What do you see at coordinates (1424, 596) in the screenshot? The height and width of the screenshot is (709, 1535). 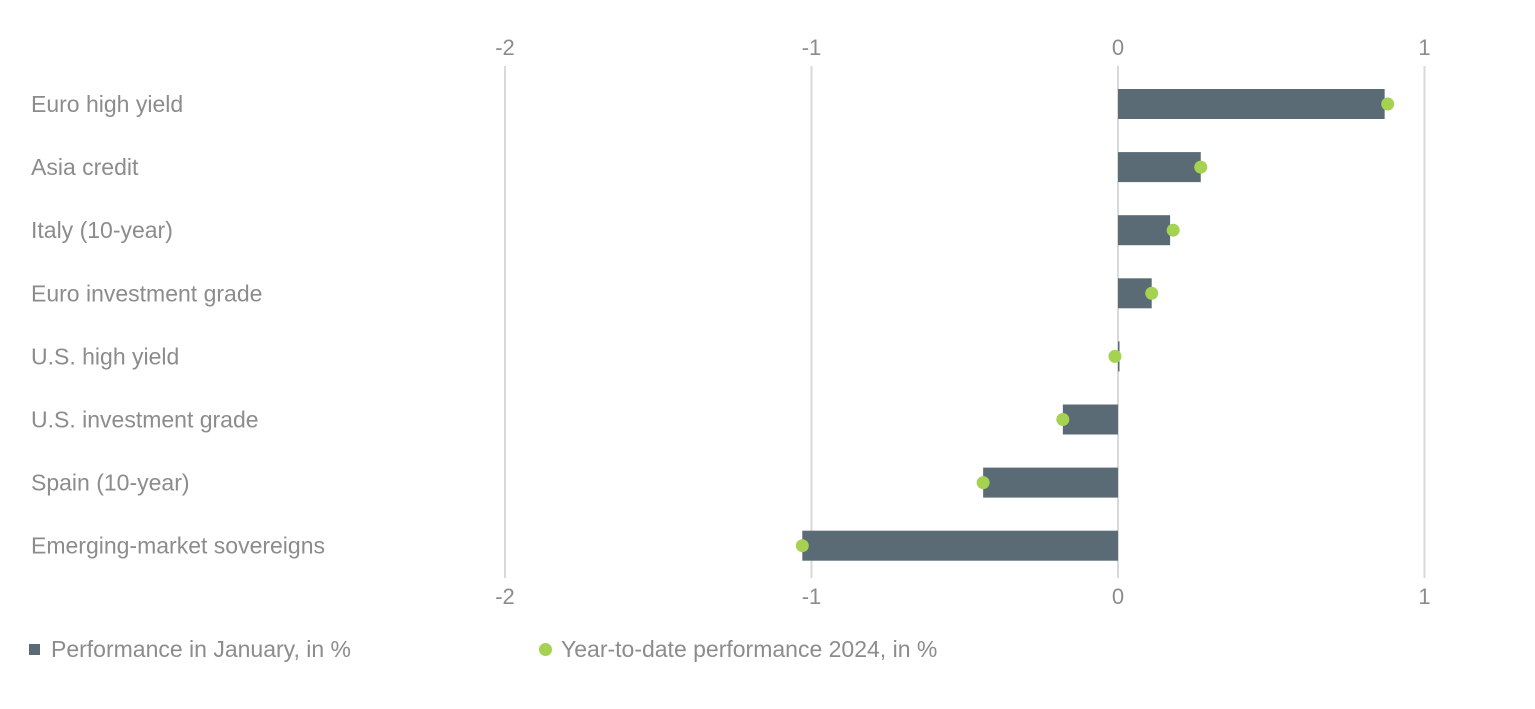 I see `x-tick-label-bottom: 1` at bounding box center [1424, 596].